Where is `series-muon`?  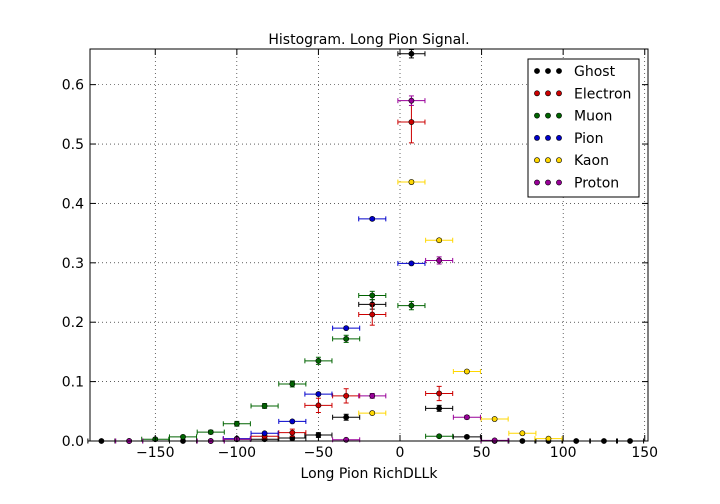 series-muon is located at coordinates (297, 366).